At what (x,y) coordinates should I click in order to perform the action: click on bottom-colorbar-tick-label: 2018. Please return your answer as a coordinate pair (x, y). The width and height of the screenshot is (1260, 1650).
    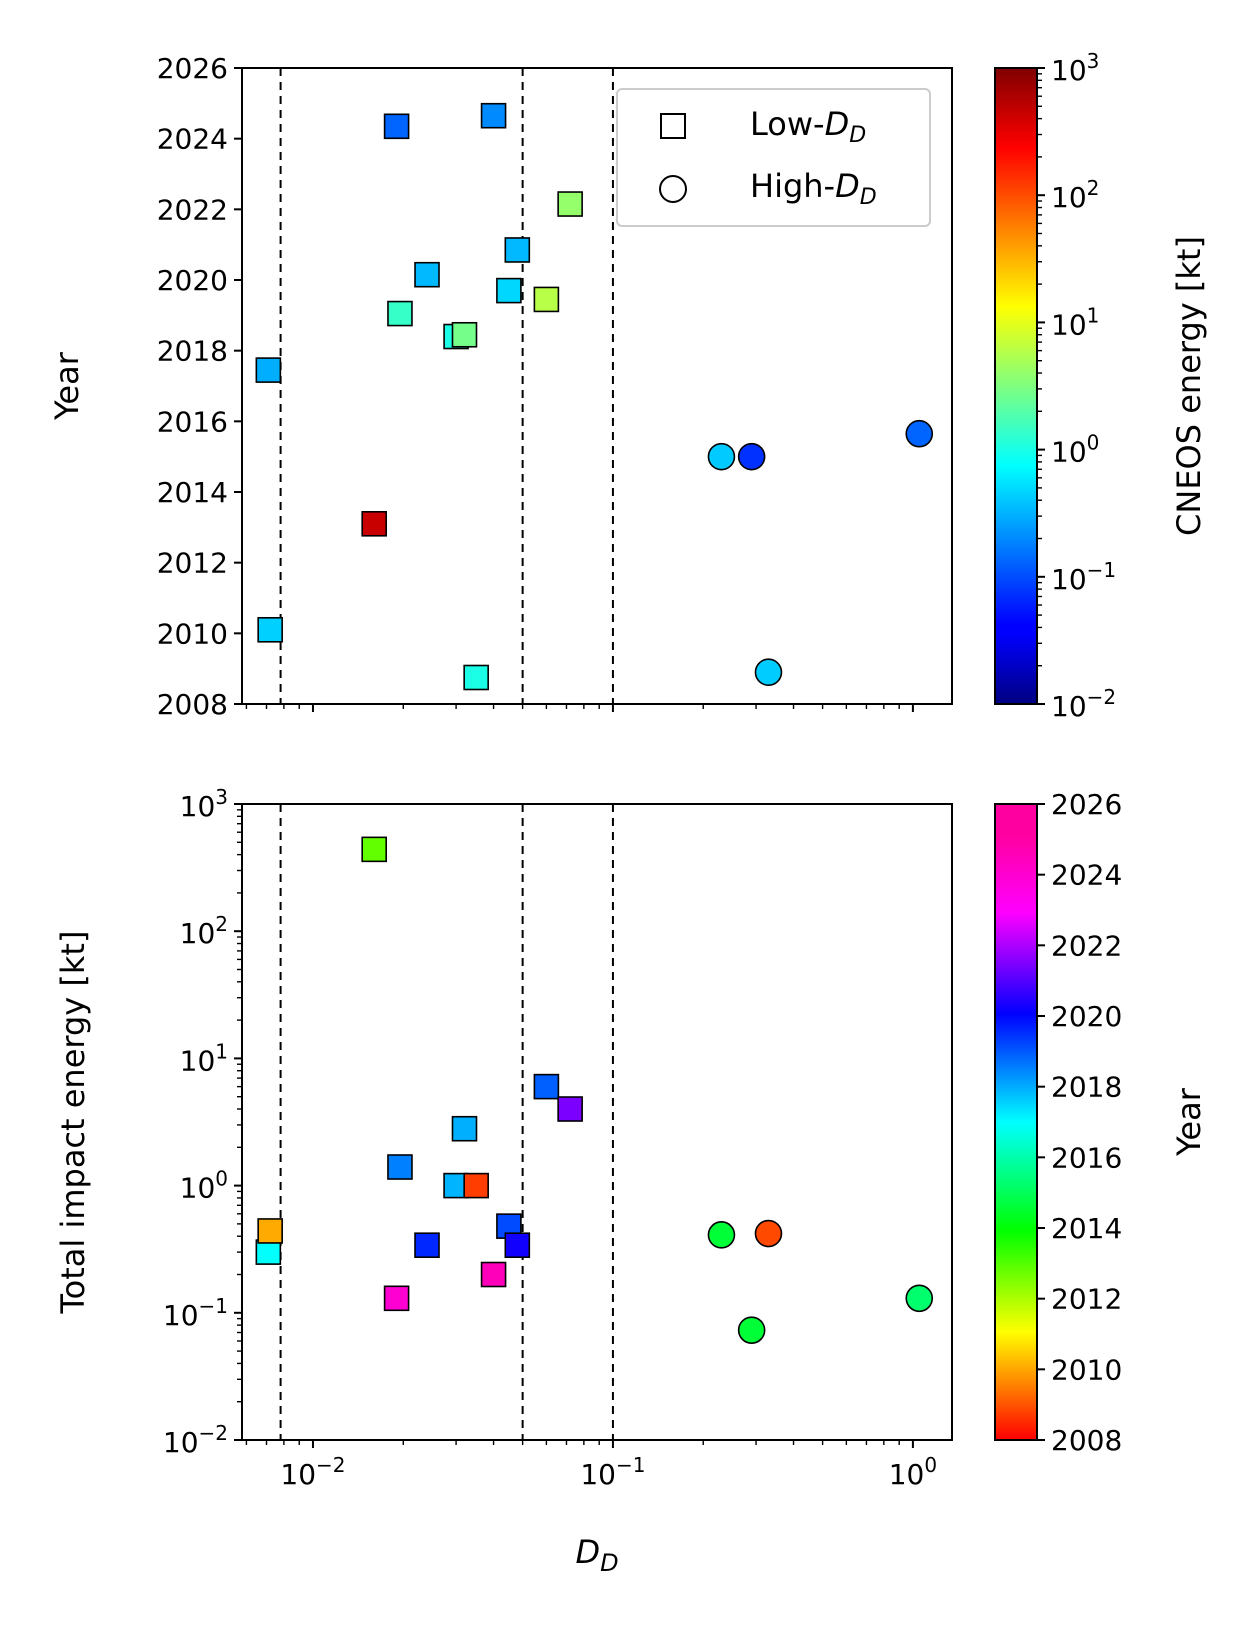
    Looking at the image, I should click on (1086, 1087).